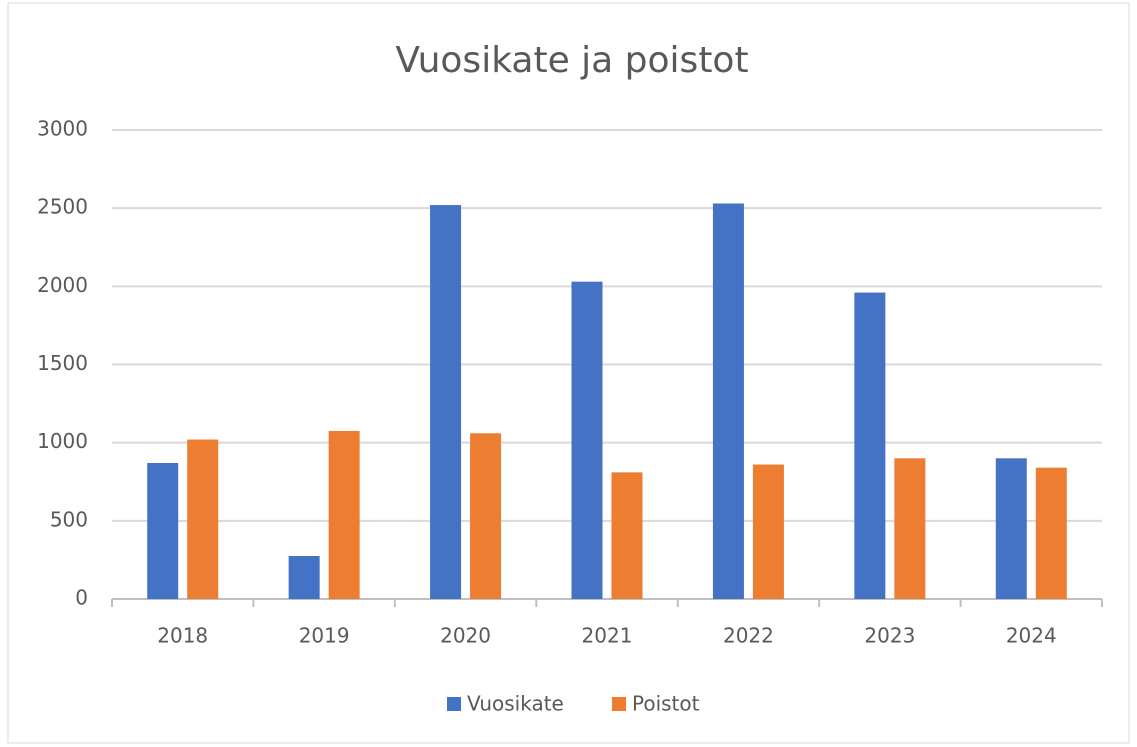 The image size is (1137, 747). Describe the element at coordinates (182, 636) in the screenshot. I see `x-tick-label: 2018` at that location.